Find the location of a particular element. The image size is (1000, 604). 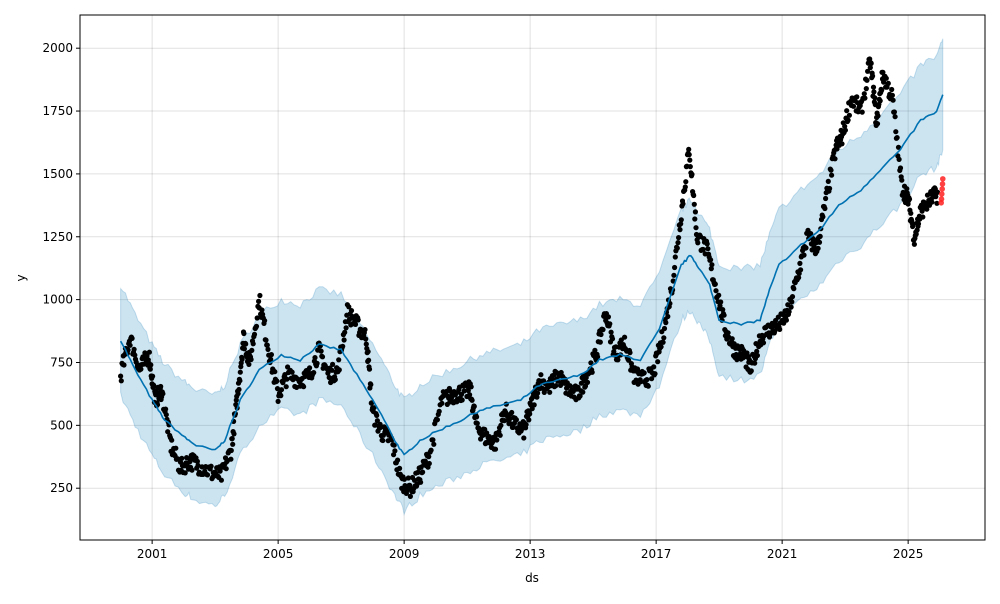

x-axis-label: ds is located at coordinates (532, 578).